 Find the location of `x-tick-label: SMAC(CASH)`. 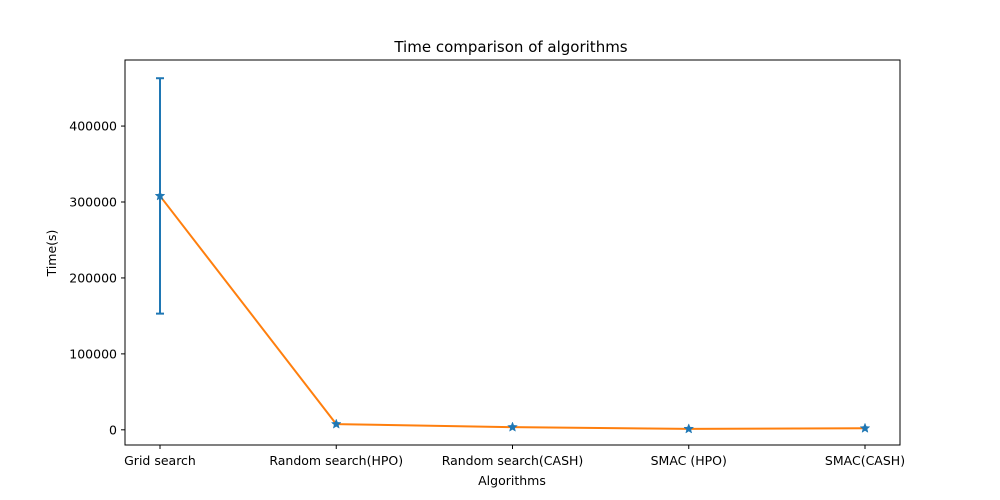

x-tick-label: SMAC(CASH) is located at coordinates (865, 460).